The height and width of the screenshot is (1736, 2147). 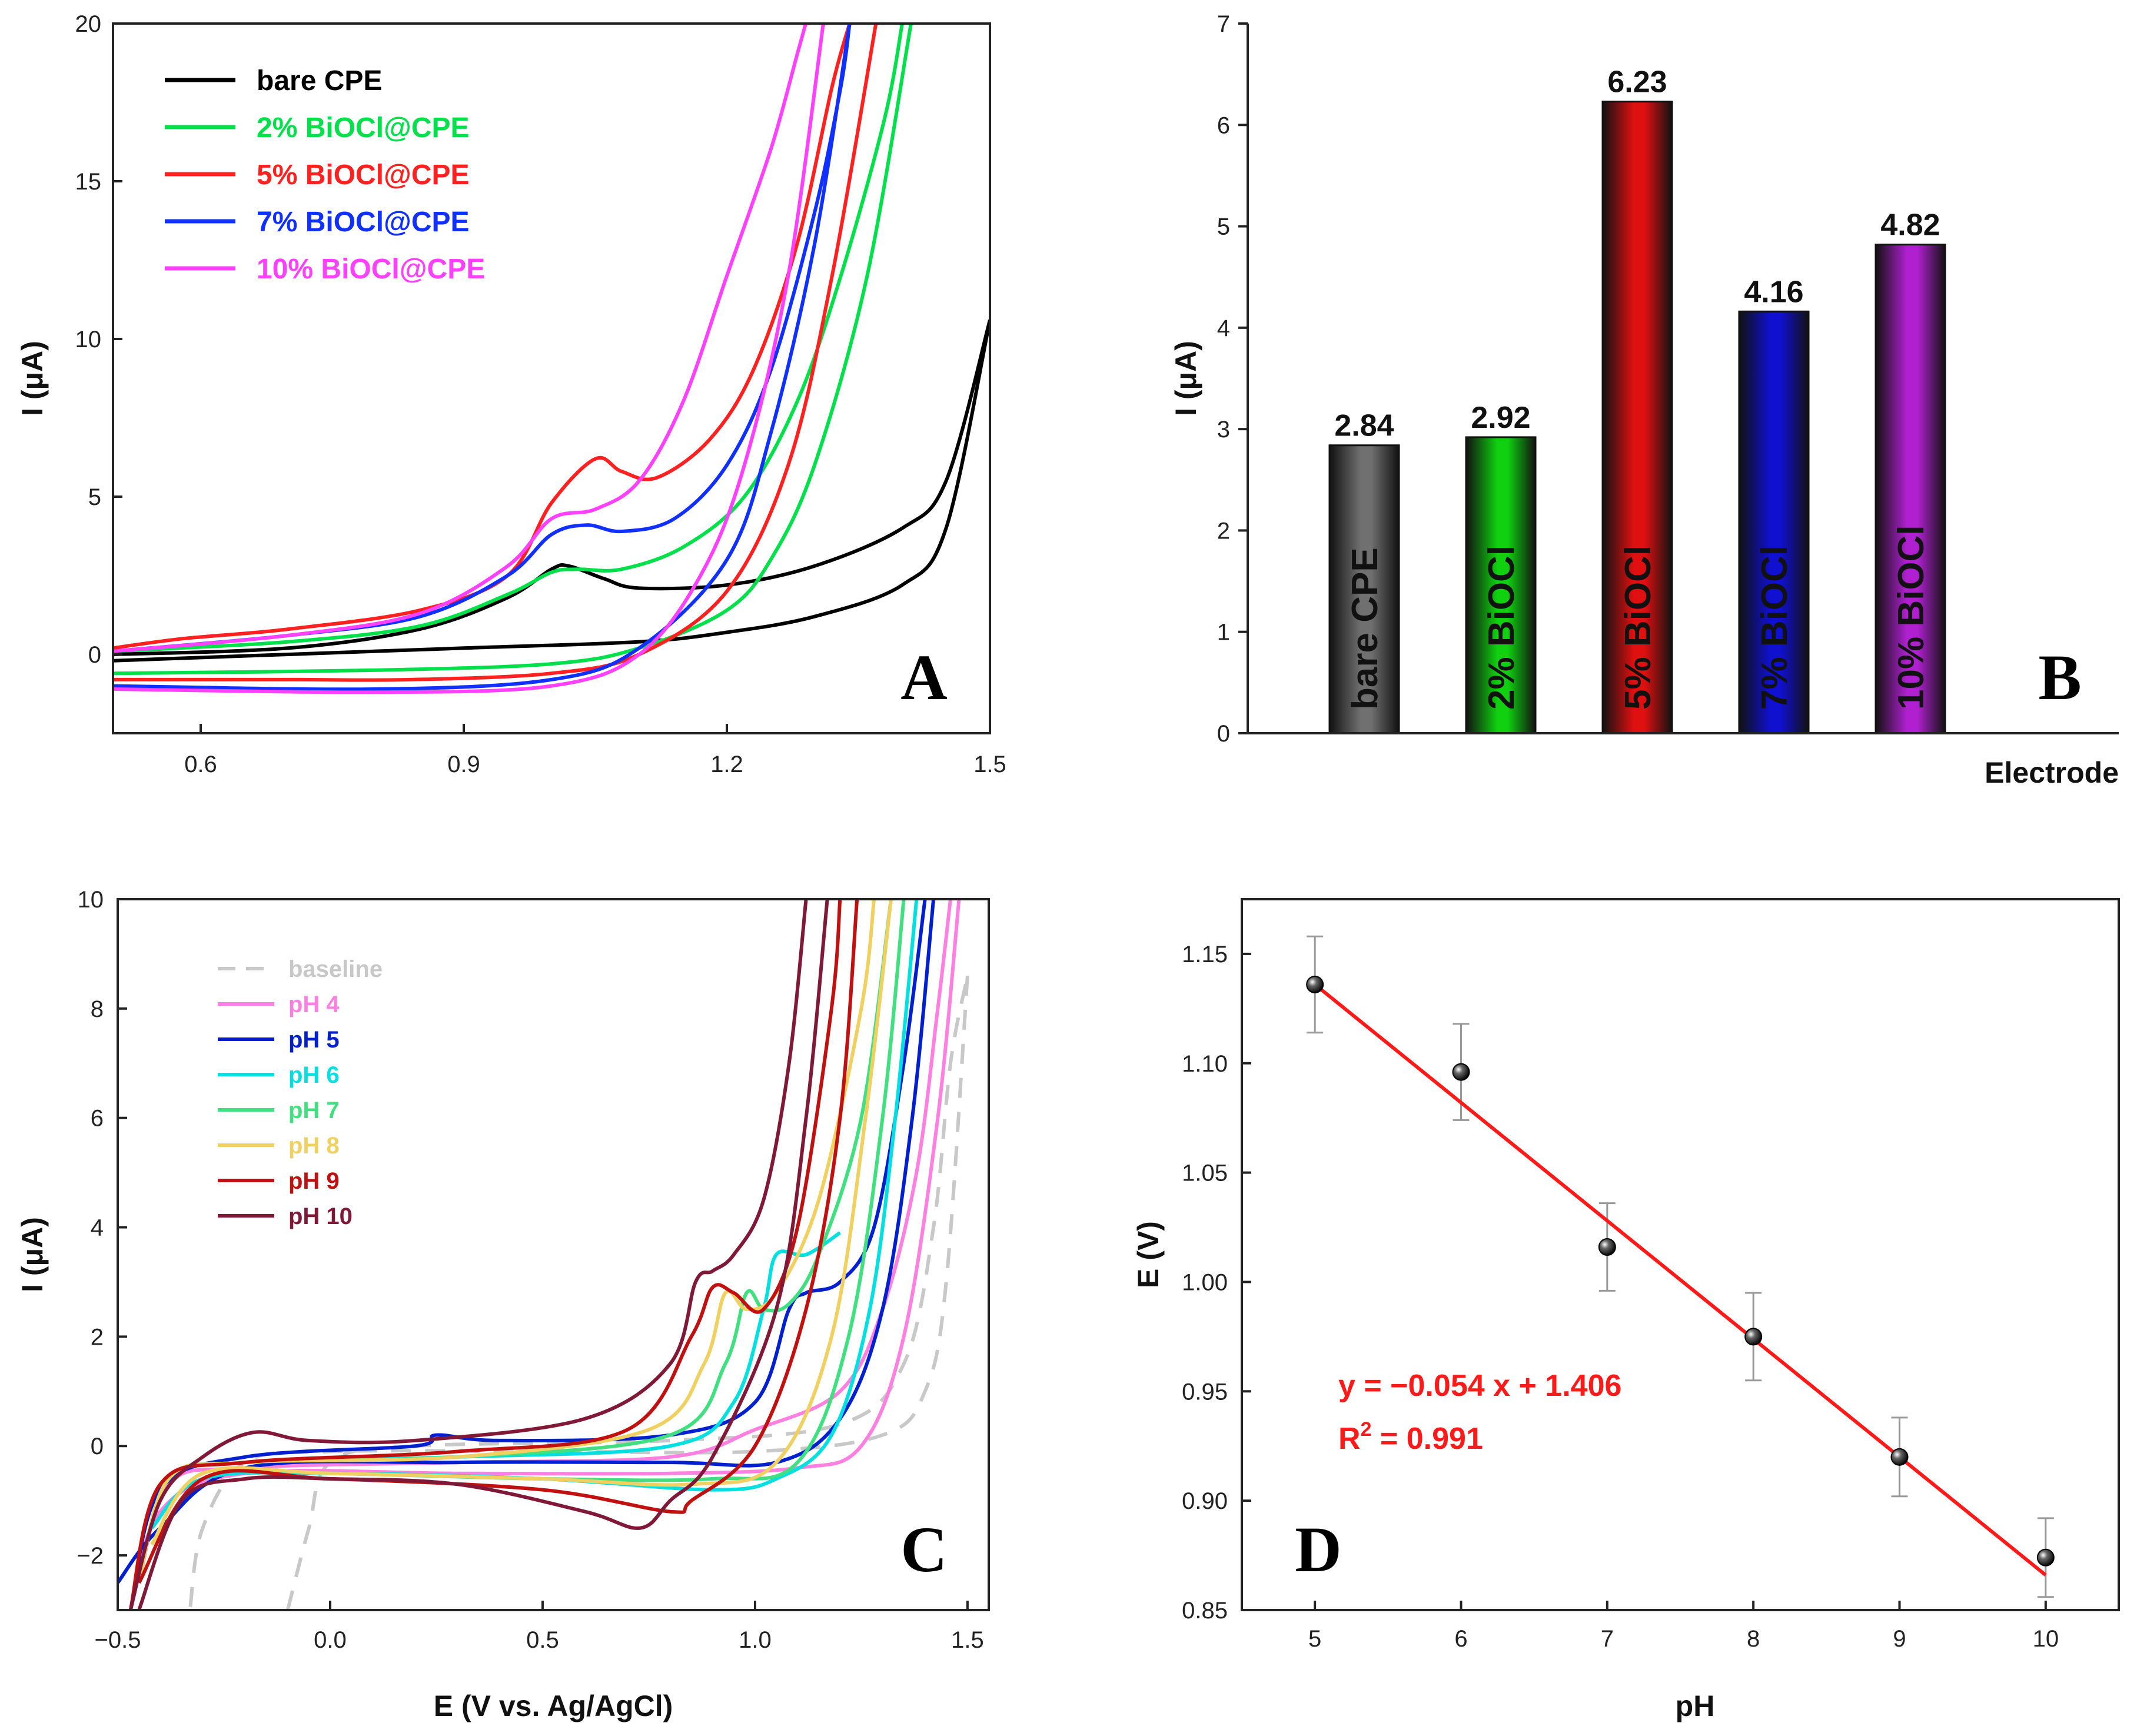 I want to click on bar-value-label: 2.92, so click(x=1500, y=418).